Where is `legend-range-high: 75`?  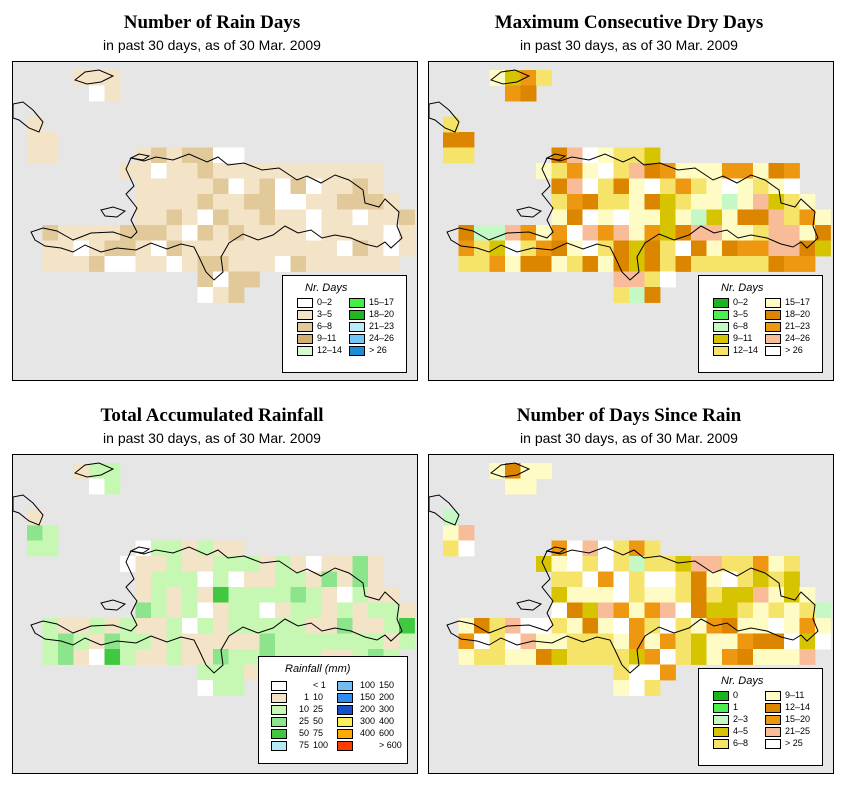
legend-range-high: 75 is located at coordinates (318, 733).